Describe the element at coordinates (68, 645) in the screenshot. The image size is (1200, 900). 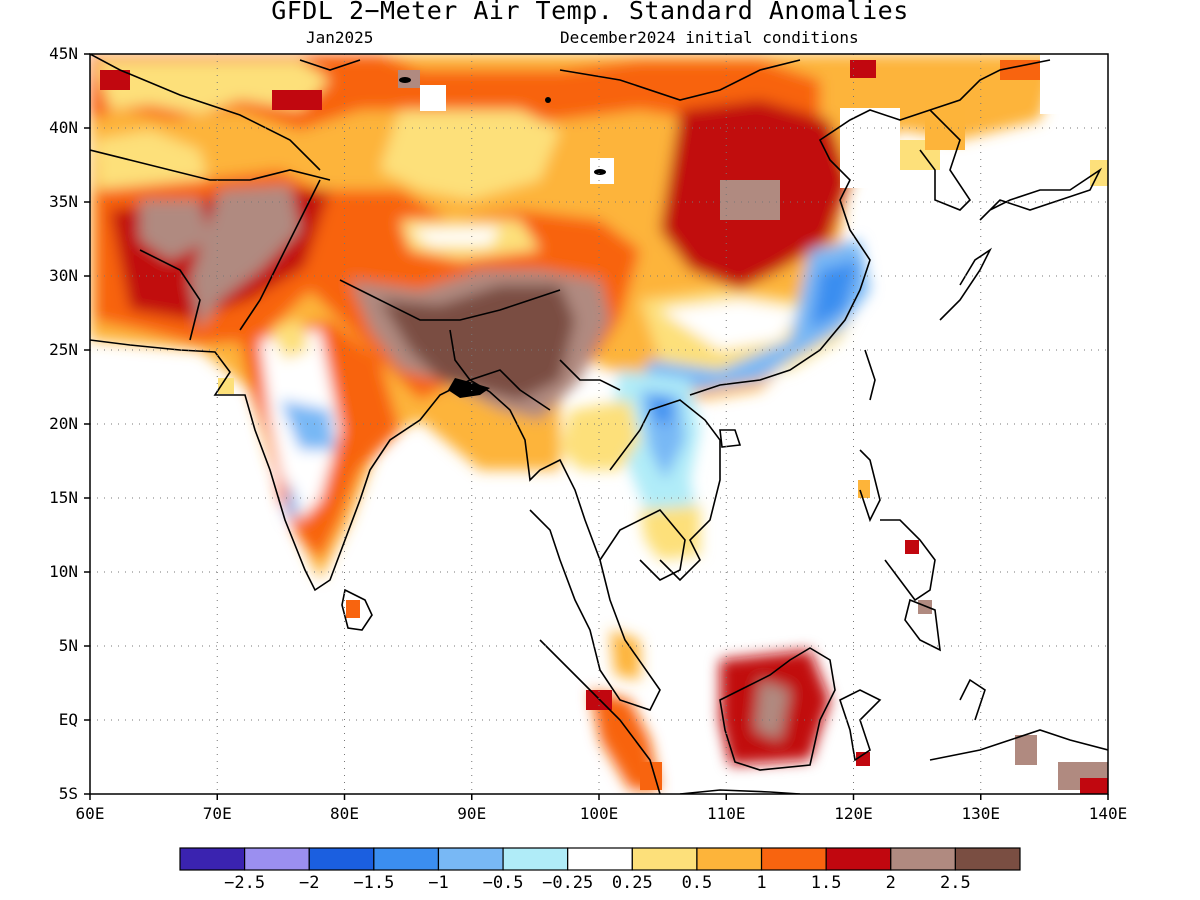
I see `latitude-label: 5N` at that location.